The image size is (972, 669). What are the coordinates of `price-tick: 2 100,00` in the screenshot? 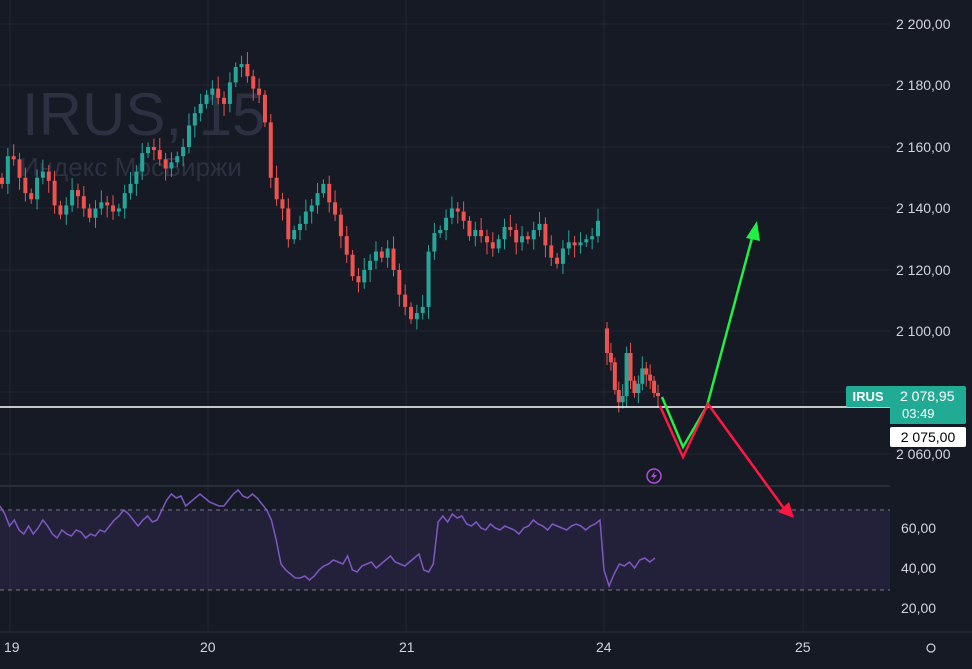 It's located at (923, 331).